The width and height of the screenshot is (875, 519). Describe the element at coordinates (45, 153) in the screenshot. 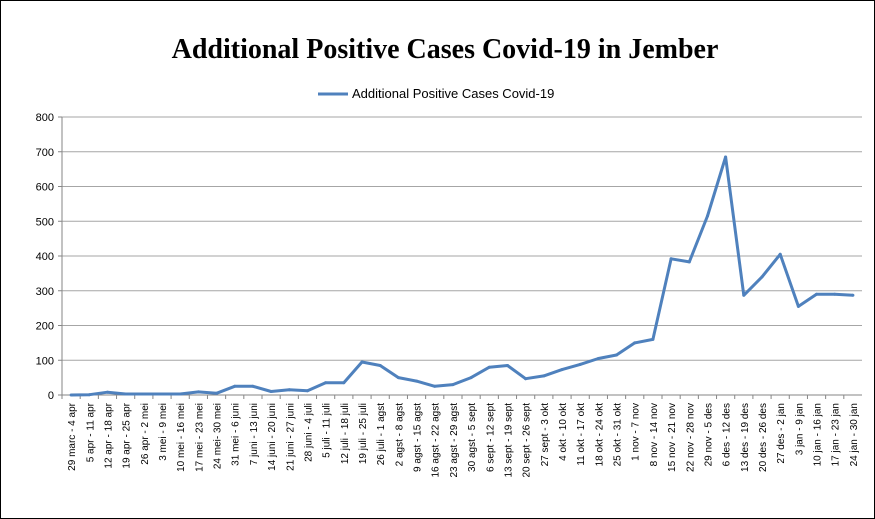

I see `y-tick-label: 700` at that location.